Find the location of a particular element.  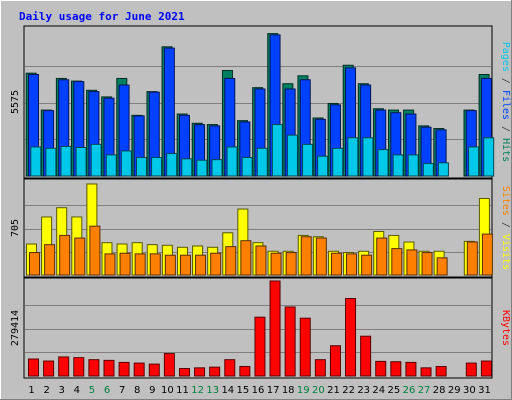

x-tick-label: 21 is located at coordinates (333, 390).